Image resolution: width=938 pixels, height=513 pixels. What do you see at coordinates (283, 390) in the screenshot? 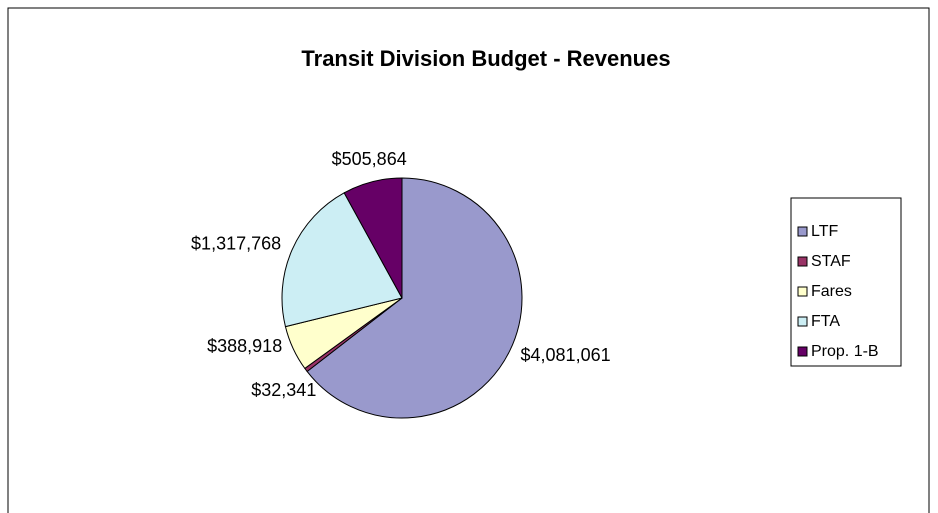
I see `data-label: $32,341` at bounding box center [283, 390].